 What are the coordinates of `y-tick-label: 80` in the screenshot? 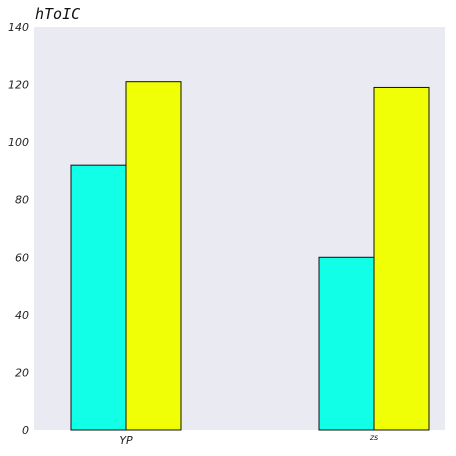 It's located at (22, 200).